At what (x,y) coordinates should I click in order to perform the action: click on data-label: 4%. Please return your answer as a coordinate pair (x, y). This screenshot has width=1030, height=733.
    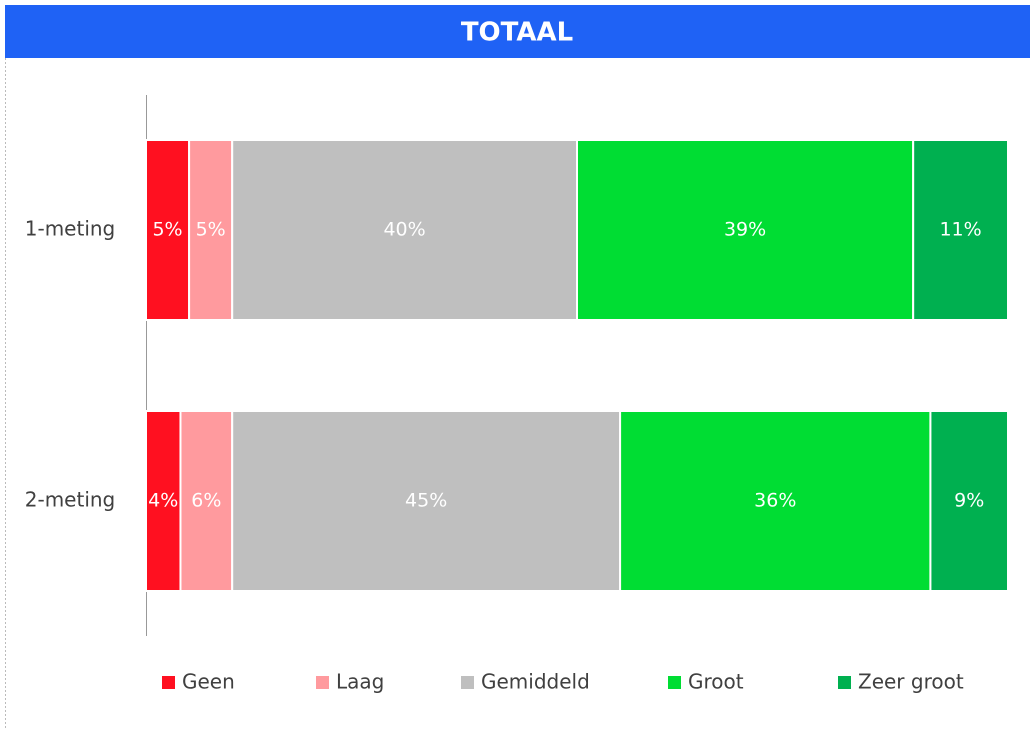
    Looking at the image, I should click on (163, 501).